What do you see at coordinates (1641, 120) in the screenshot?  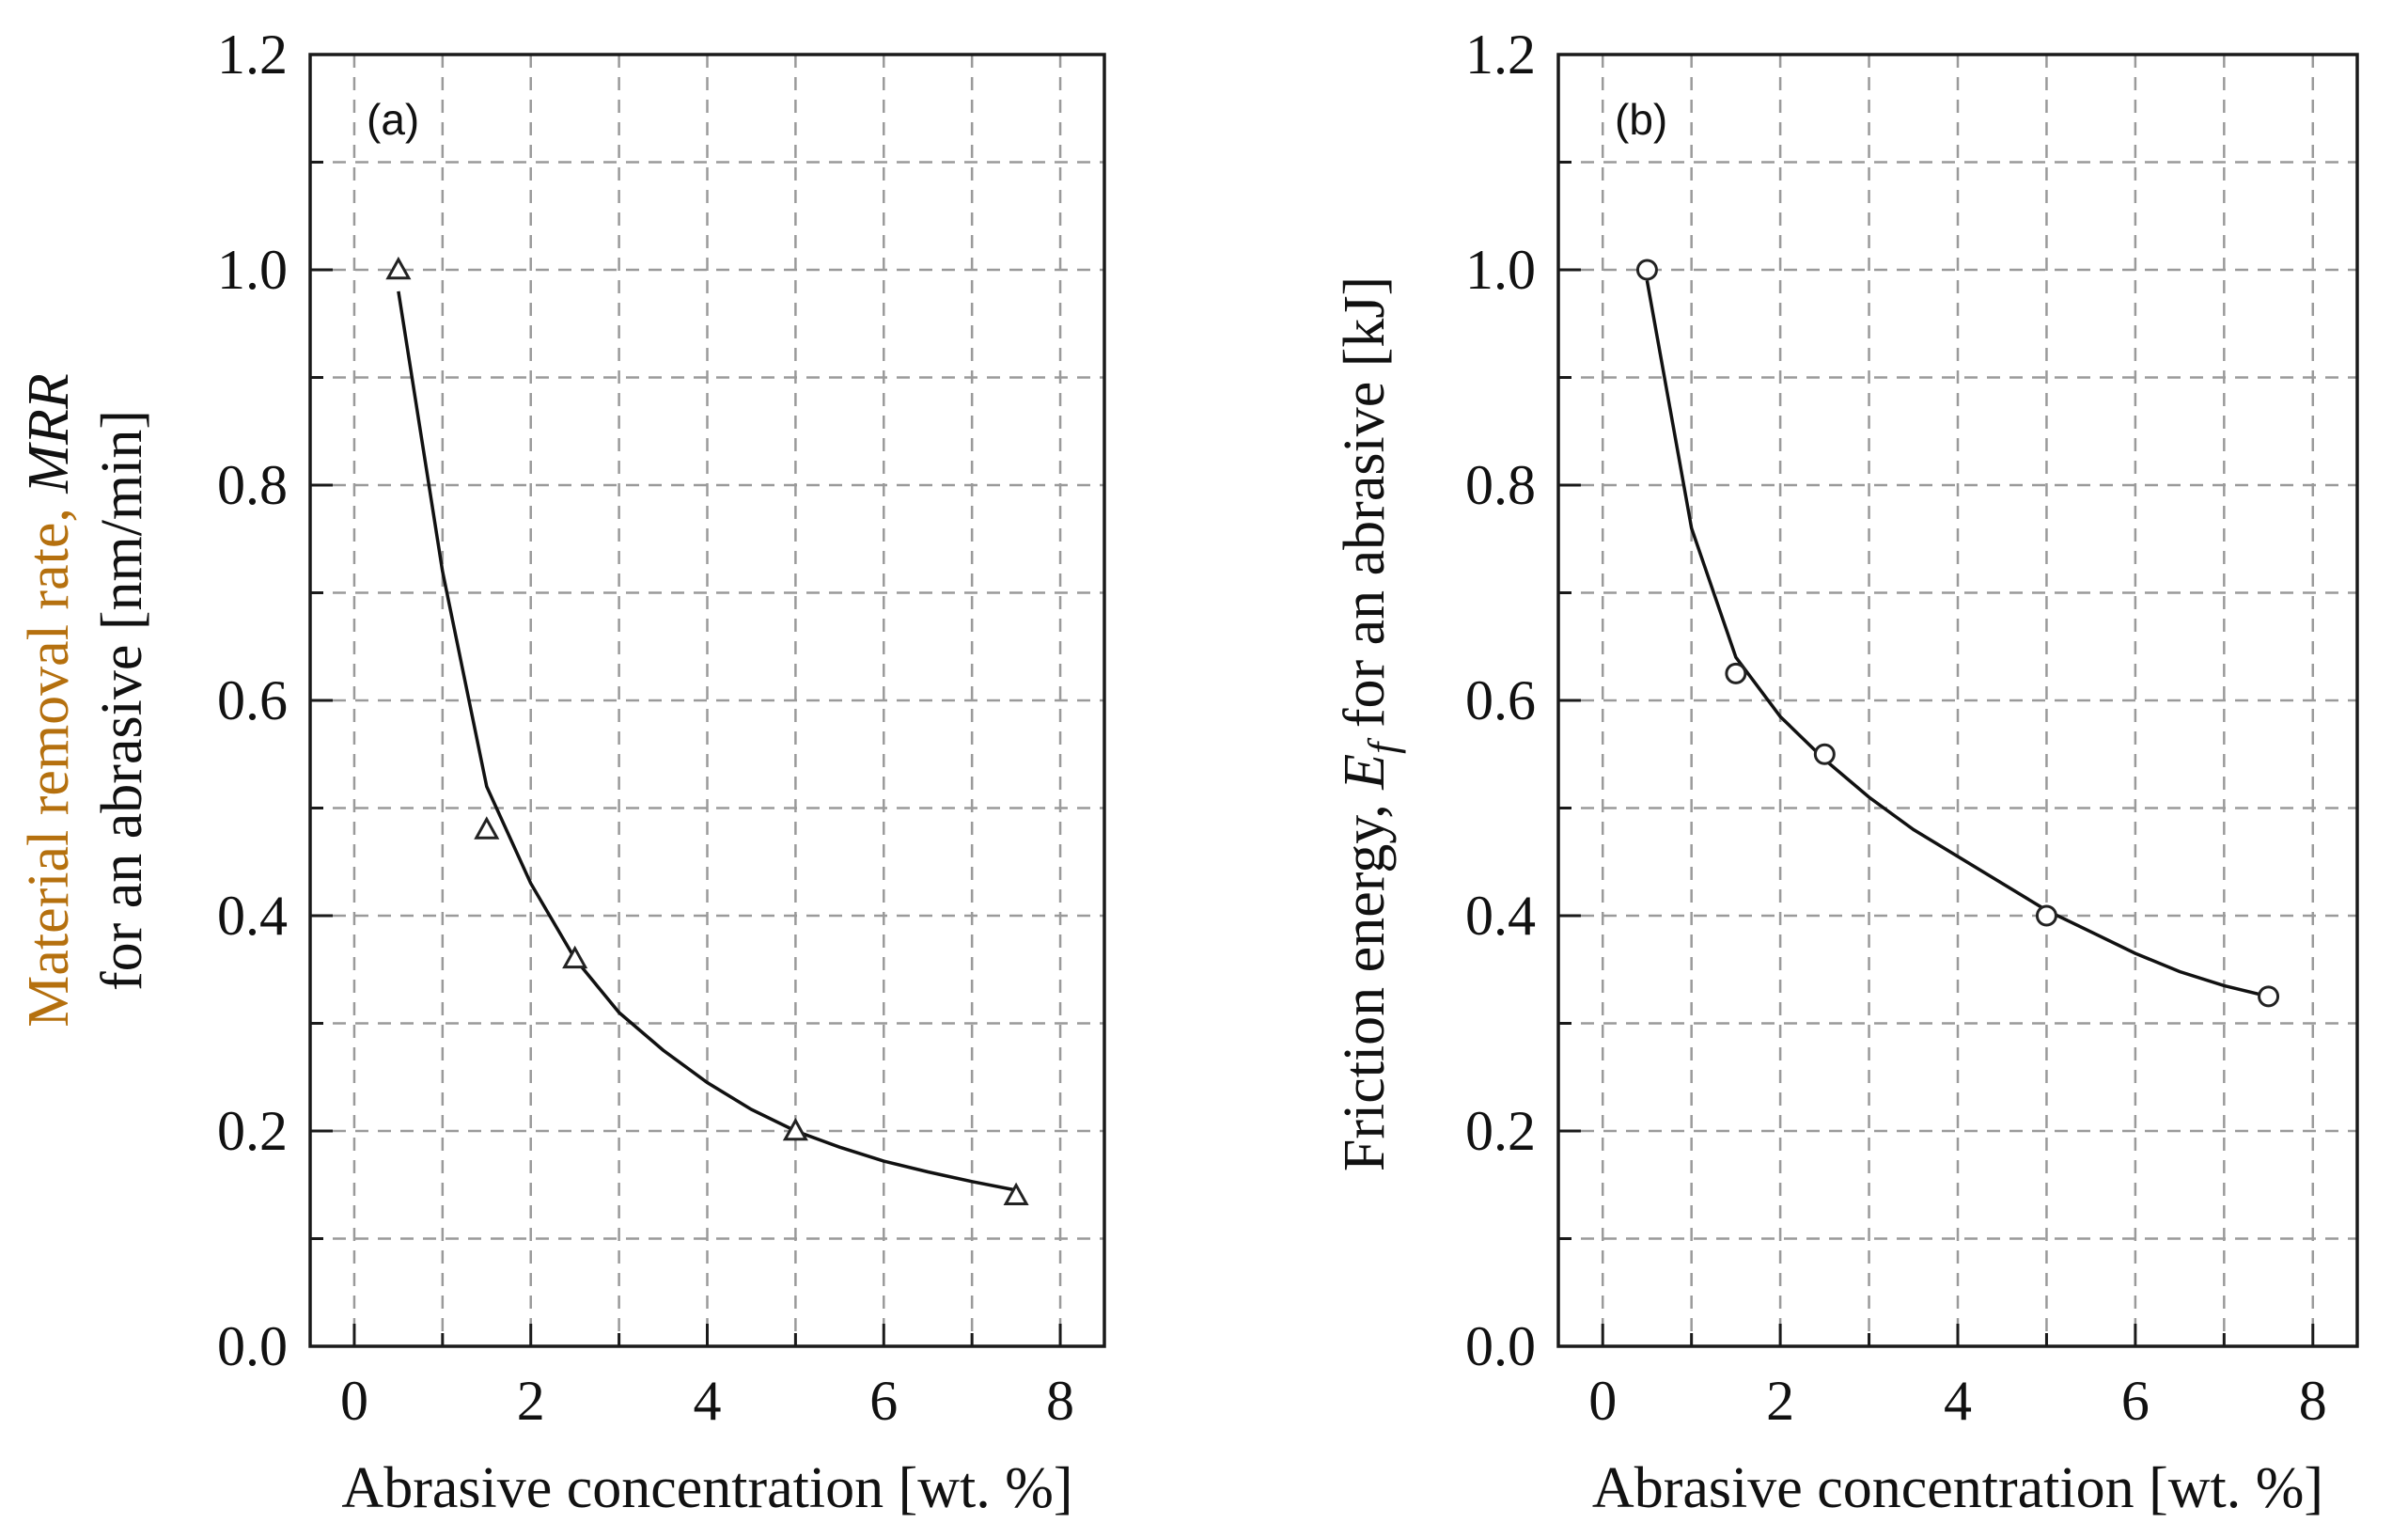 I see `panel-label: (b)` at bounding box center [1641, 120].